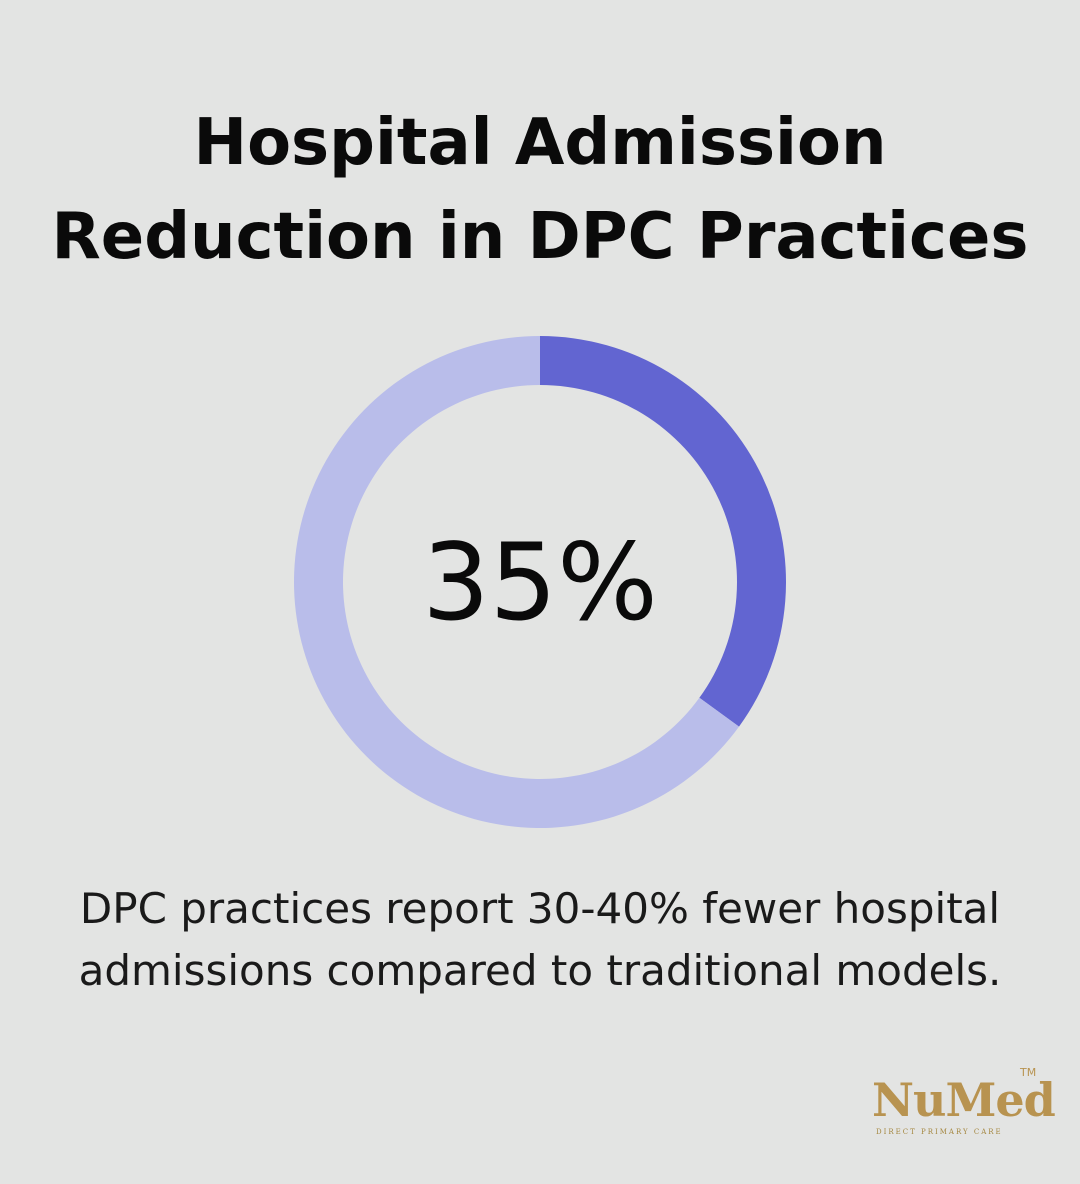 This screenshot has height=1184, width=1080. Describe the element at coordinates (964, 1100) in the screenshot. I see `logo-wordmark: NuMed` at that location.